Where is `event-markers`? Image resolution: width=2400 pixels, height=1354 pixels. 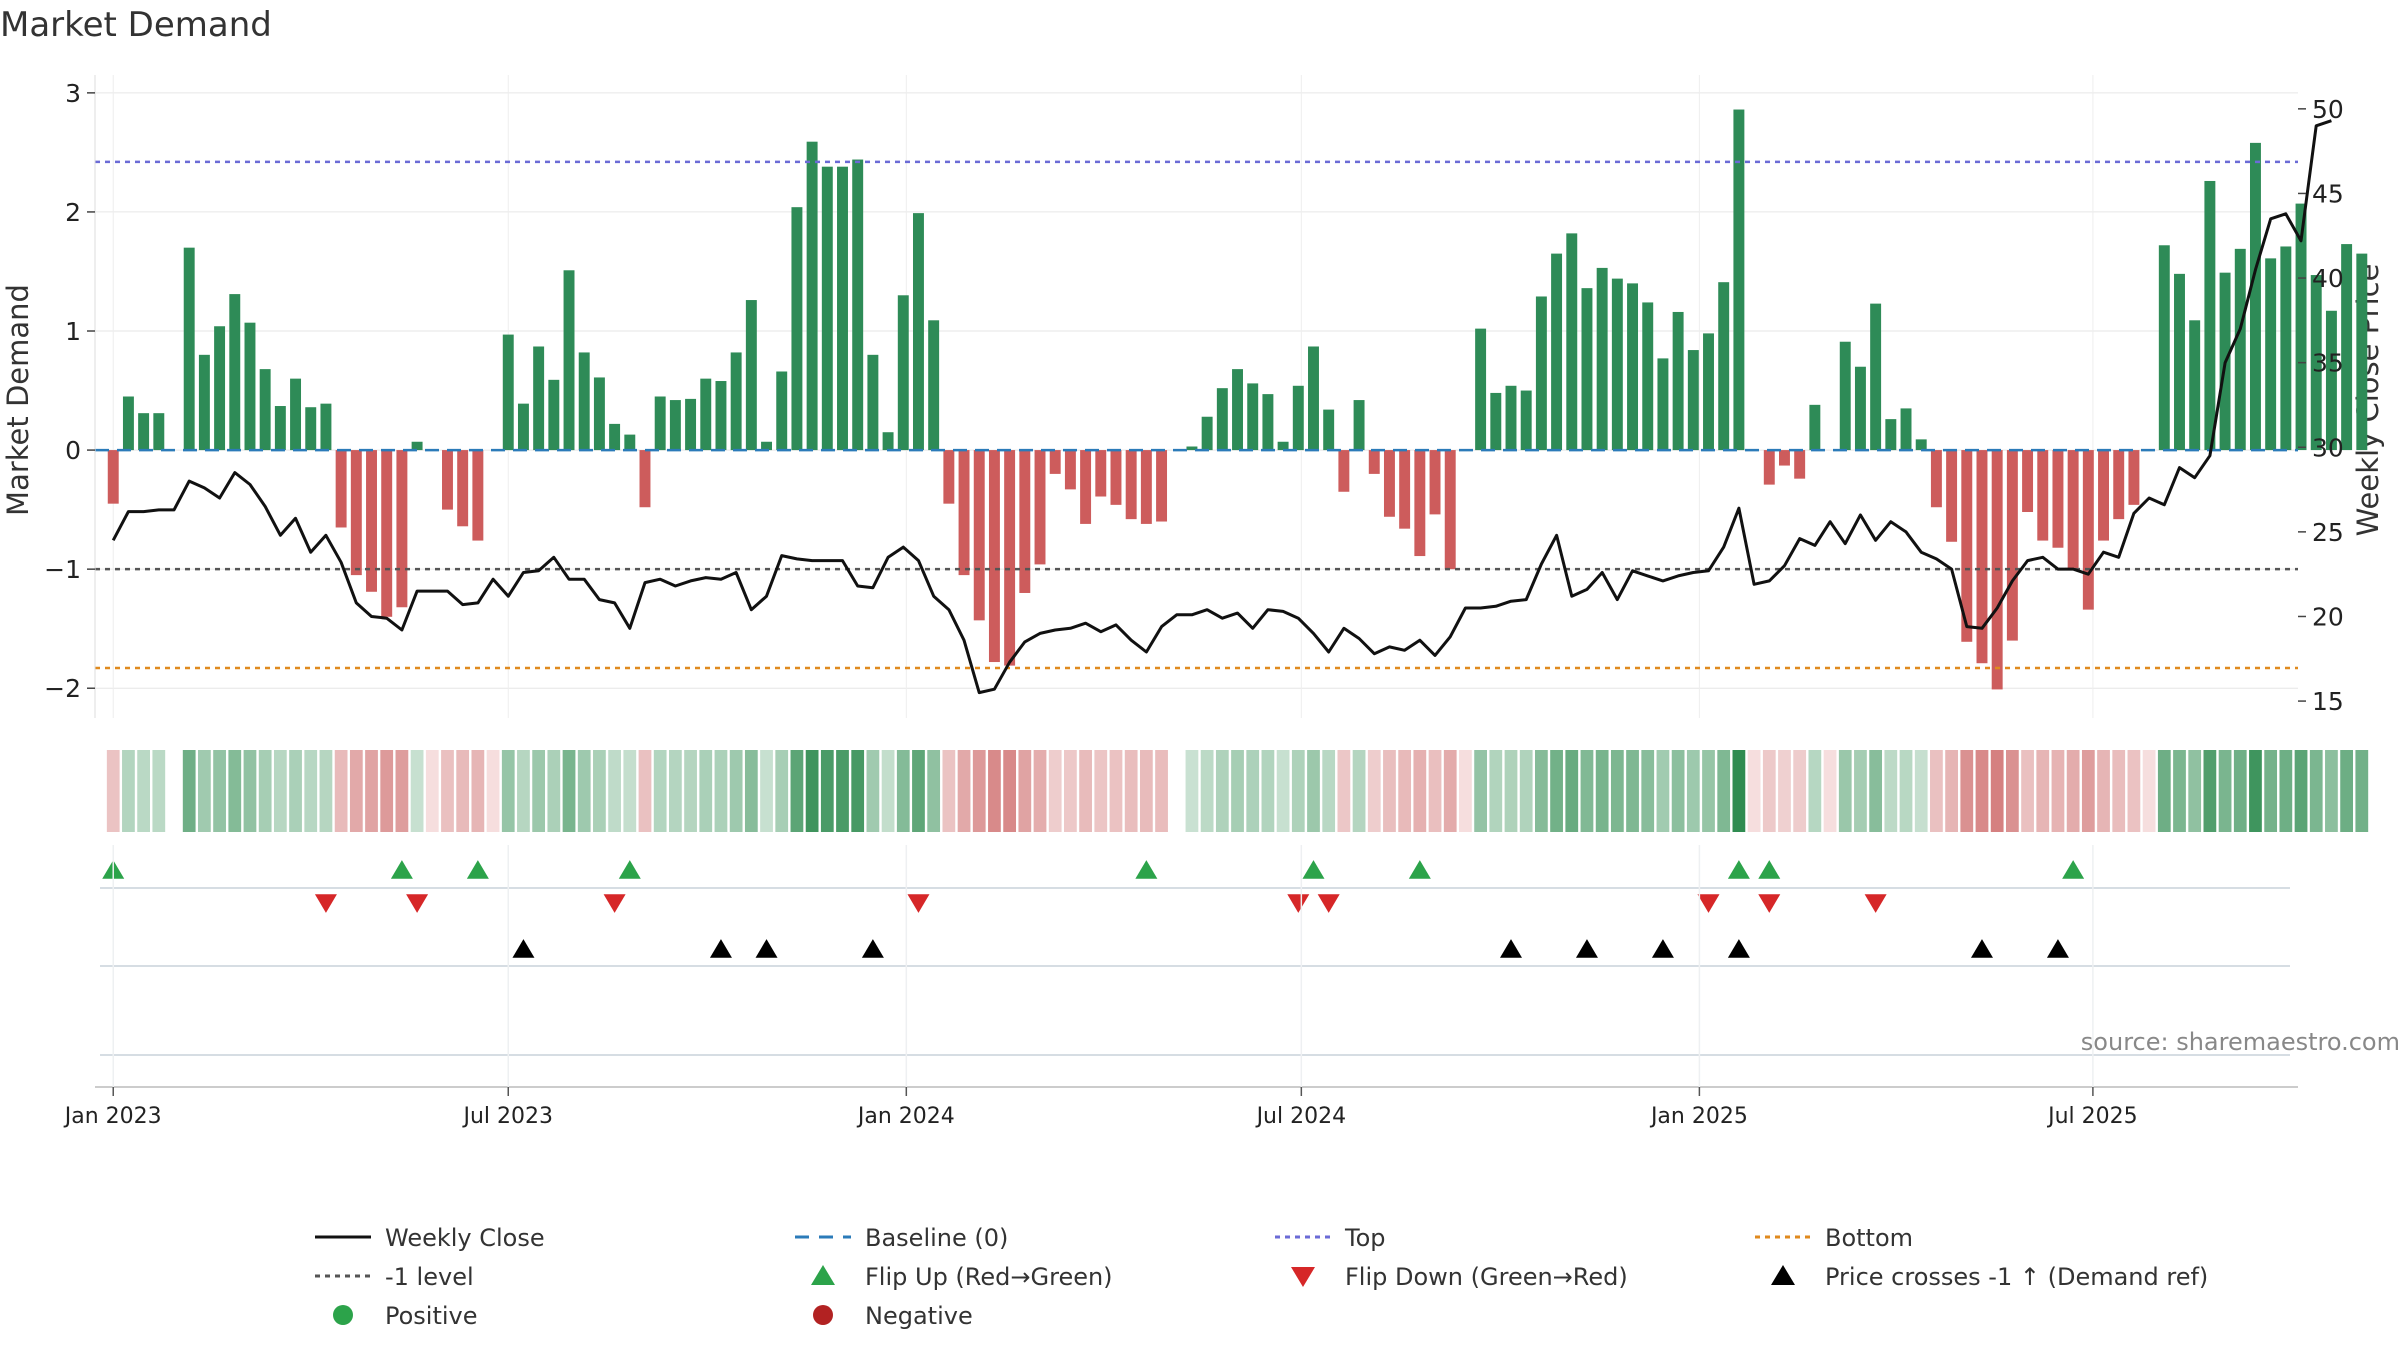 event-markers is located at coordinates (1195, 958).